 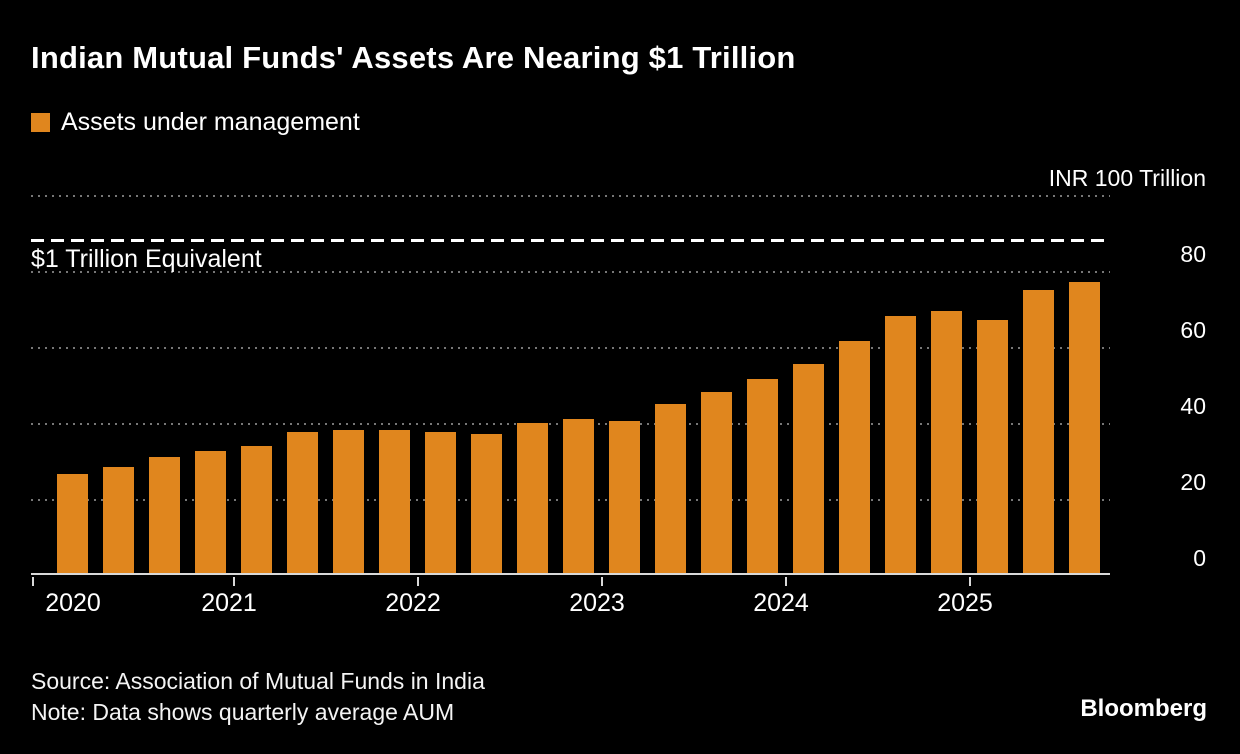 I want to click on x-tick-label: 2022, so click(x=413, y=603).